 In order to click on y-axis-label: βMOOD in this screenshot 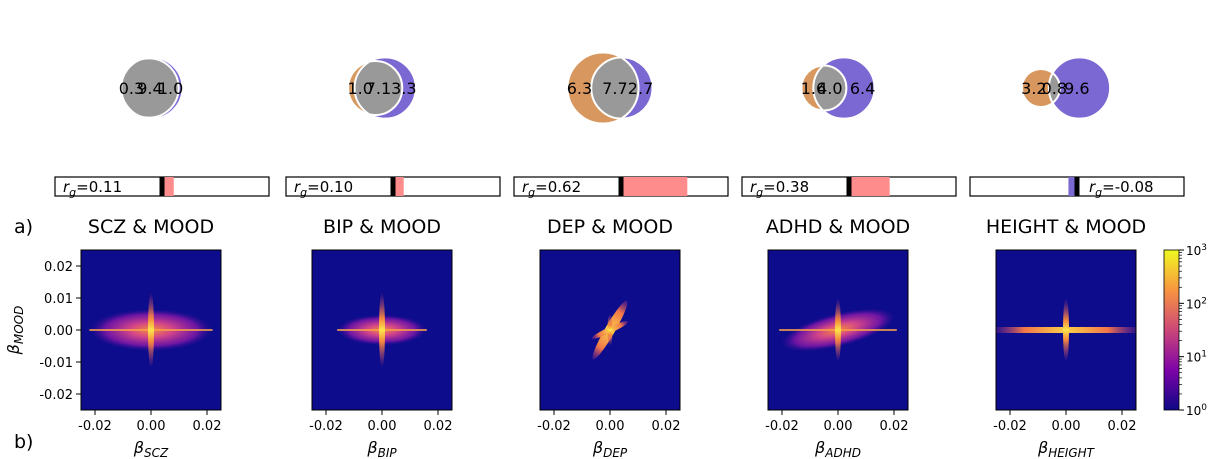, I will do `click(15, 331)`.